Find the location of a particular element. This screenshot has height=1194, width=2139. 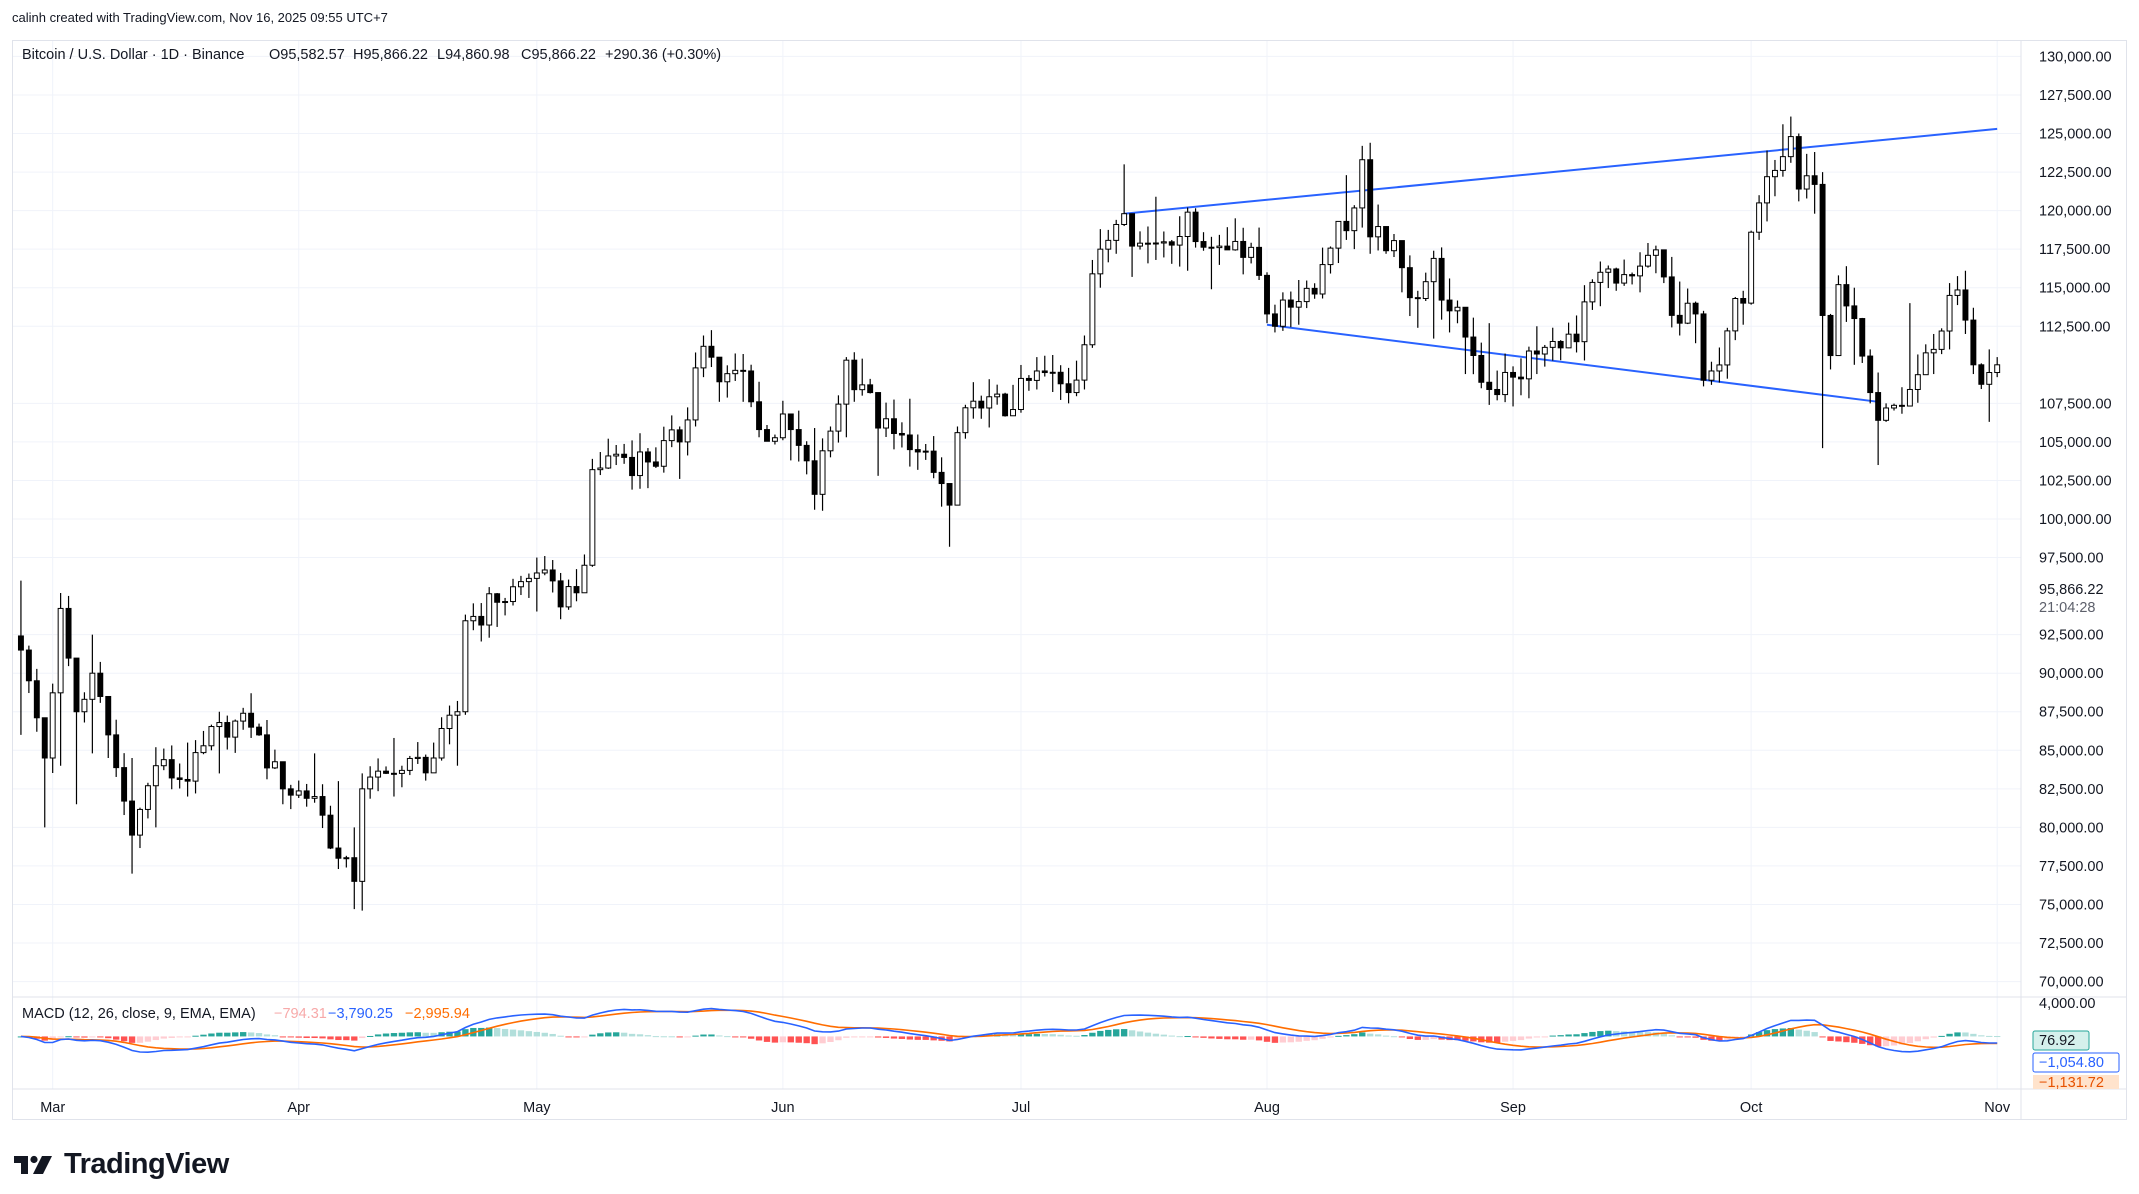

price-tick-label: 70,000.00 is located at coordinates (2071, 983).